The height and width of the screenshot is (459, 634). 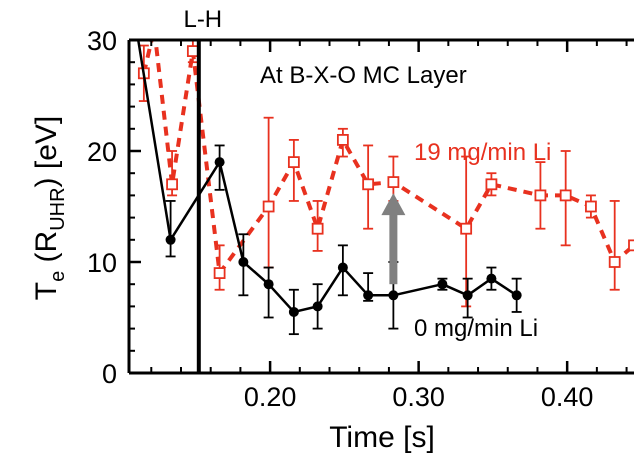 What do you see at coordinates (482, 152) in the screenshot?
I see `red-series-label: 19 mg/min Li` at bounding box center [482, 152].